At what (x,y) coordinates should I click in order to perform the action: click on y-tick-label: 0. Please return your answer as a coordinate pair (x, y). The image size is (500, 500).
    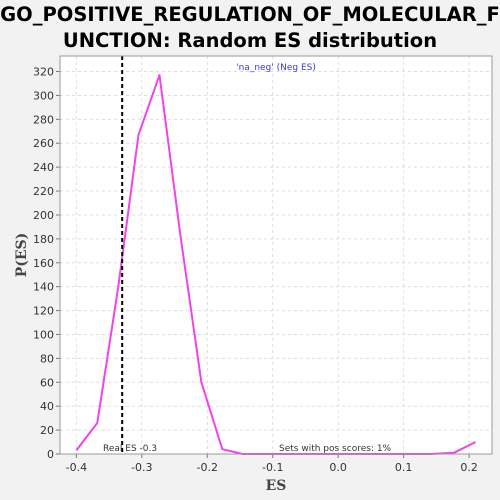
    Looking at the image, I should click on (50, 454).